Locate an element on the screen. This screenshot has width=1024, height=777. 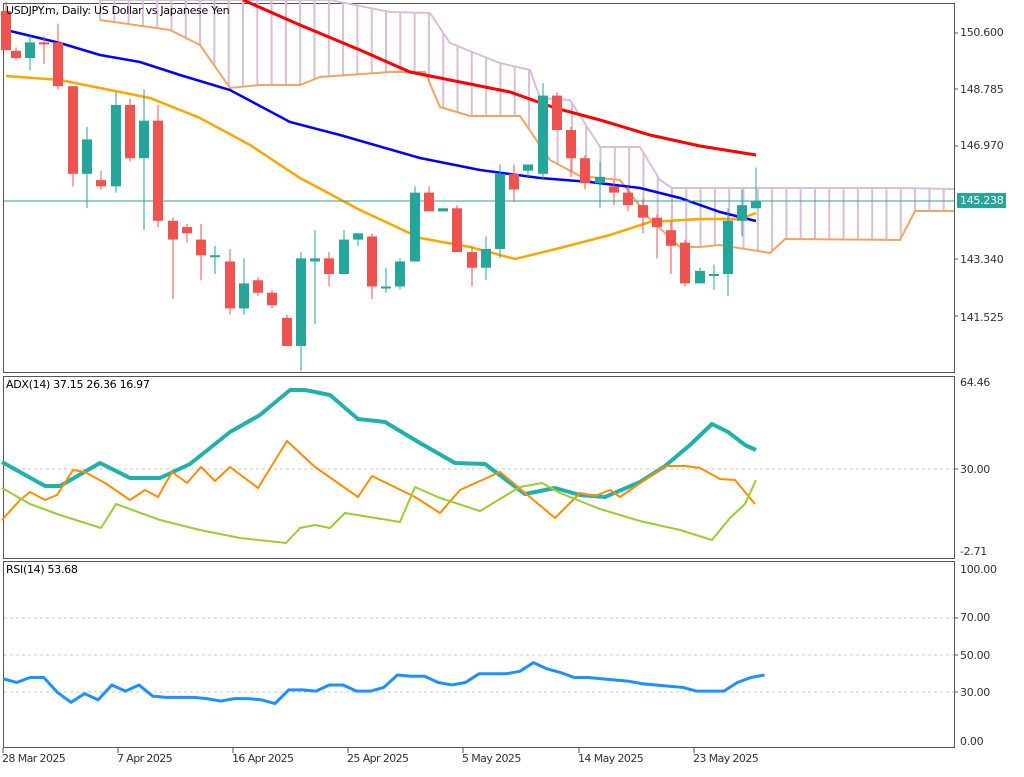
rsi-line is located at coordinates (383, 683).